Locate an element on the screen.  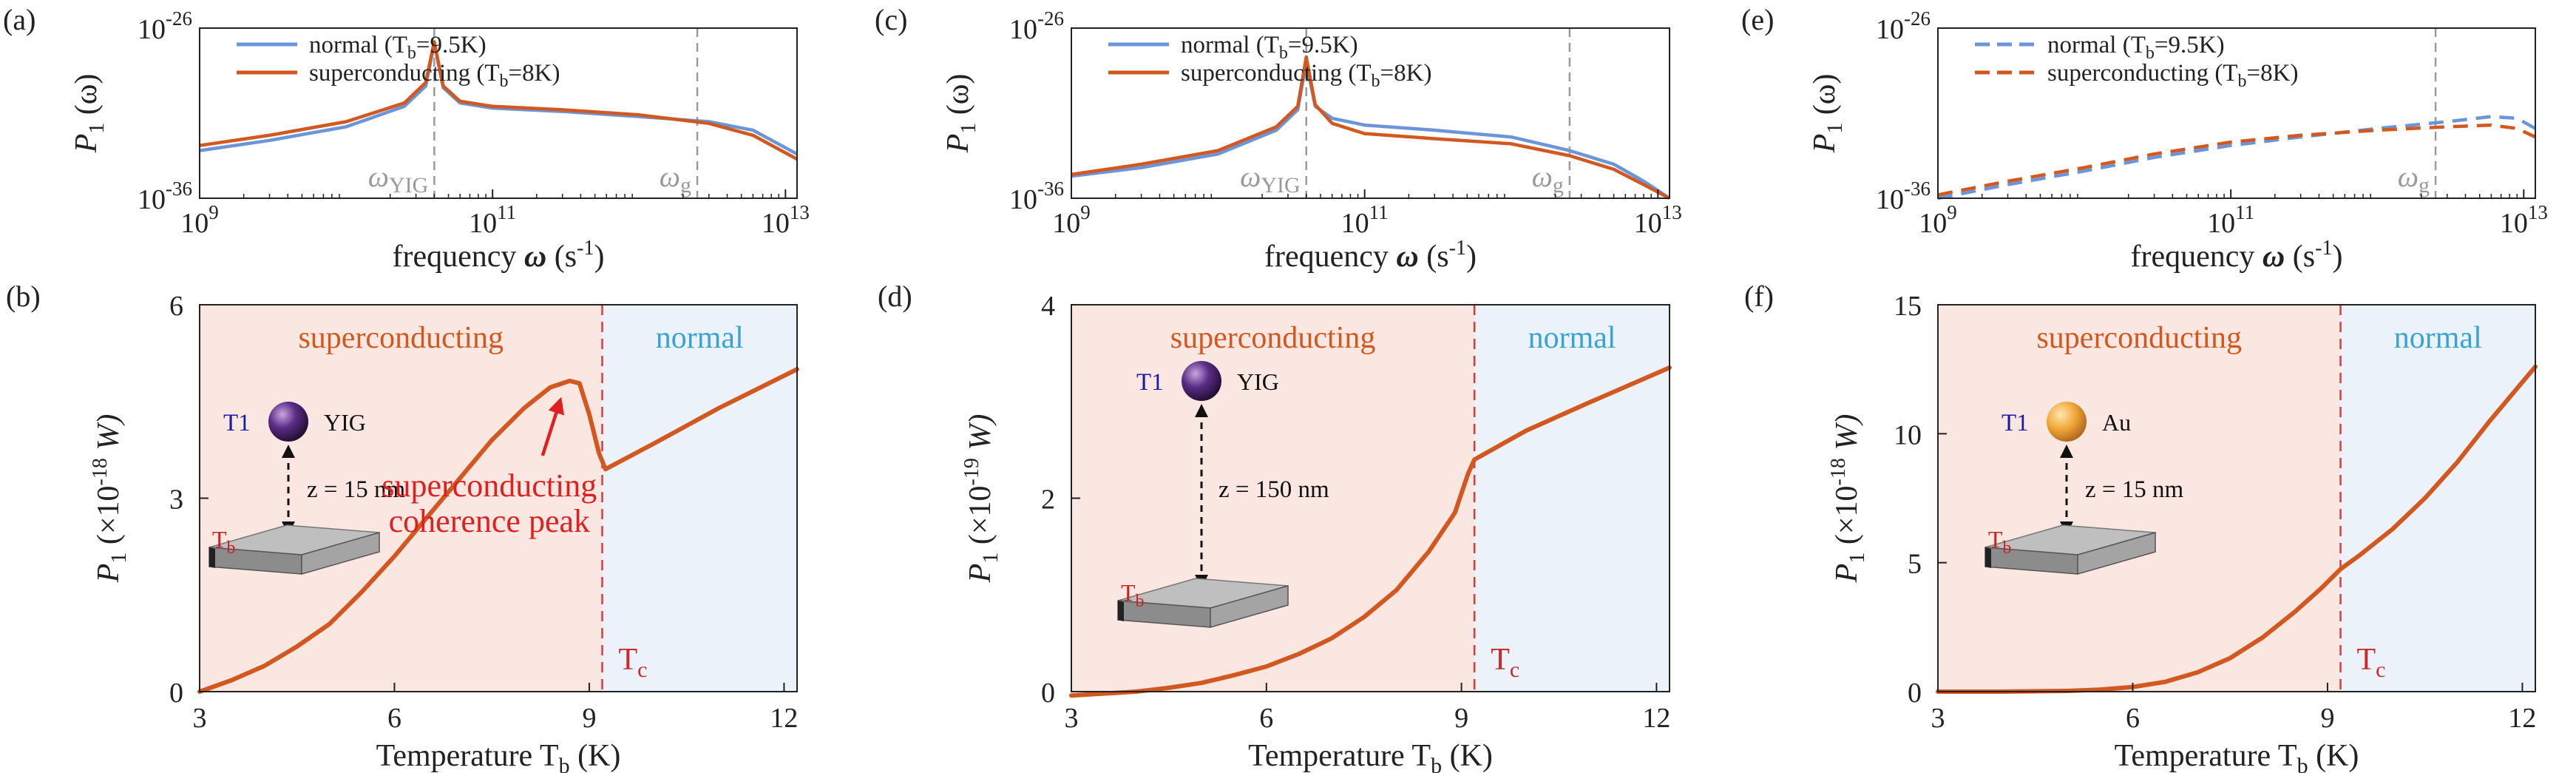
x-axis-title-close: ) is located at coordinates (2337, 257).